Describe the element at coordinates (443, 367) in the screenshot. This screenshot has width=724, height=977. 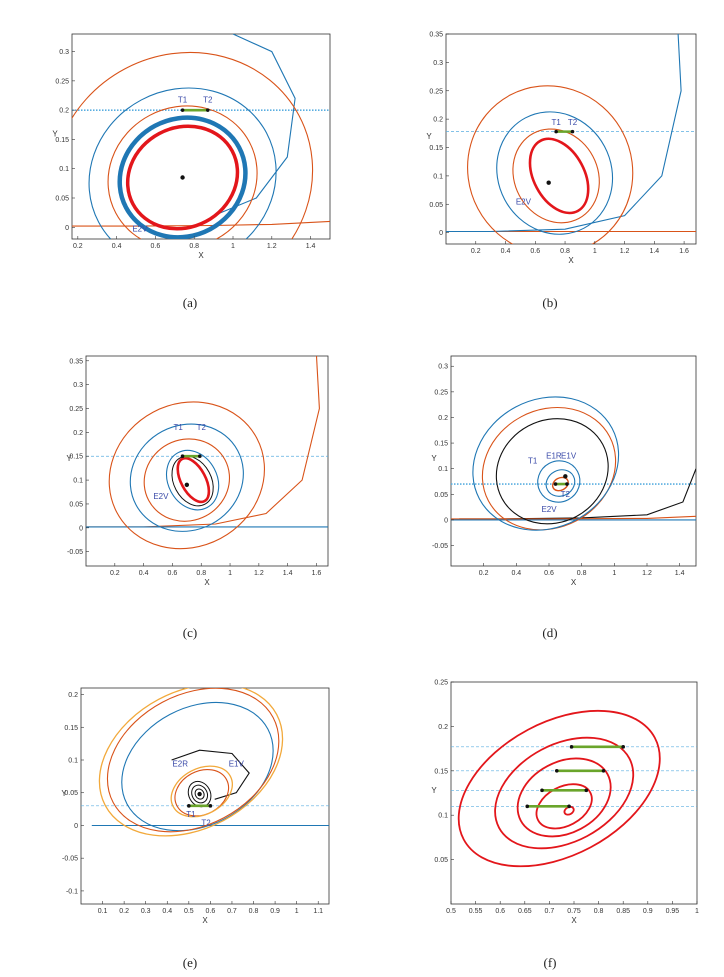
I see `y-tick-label: 0.3` at that location.